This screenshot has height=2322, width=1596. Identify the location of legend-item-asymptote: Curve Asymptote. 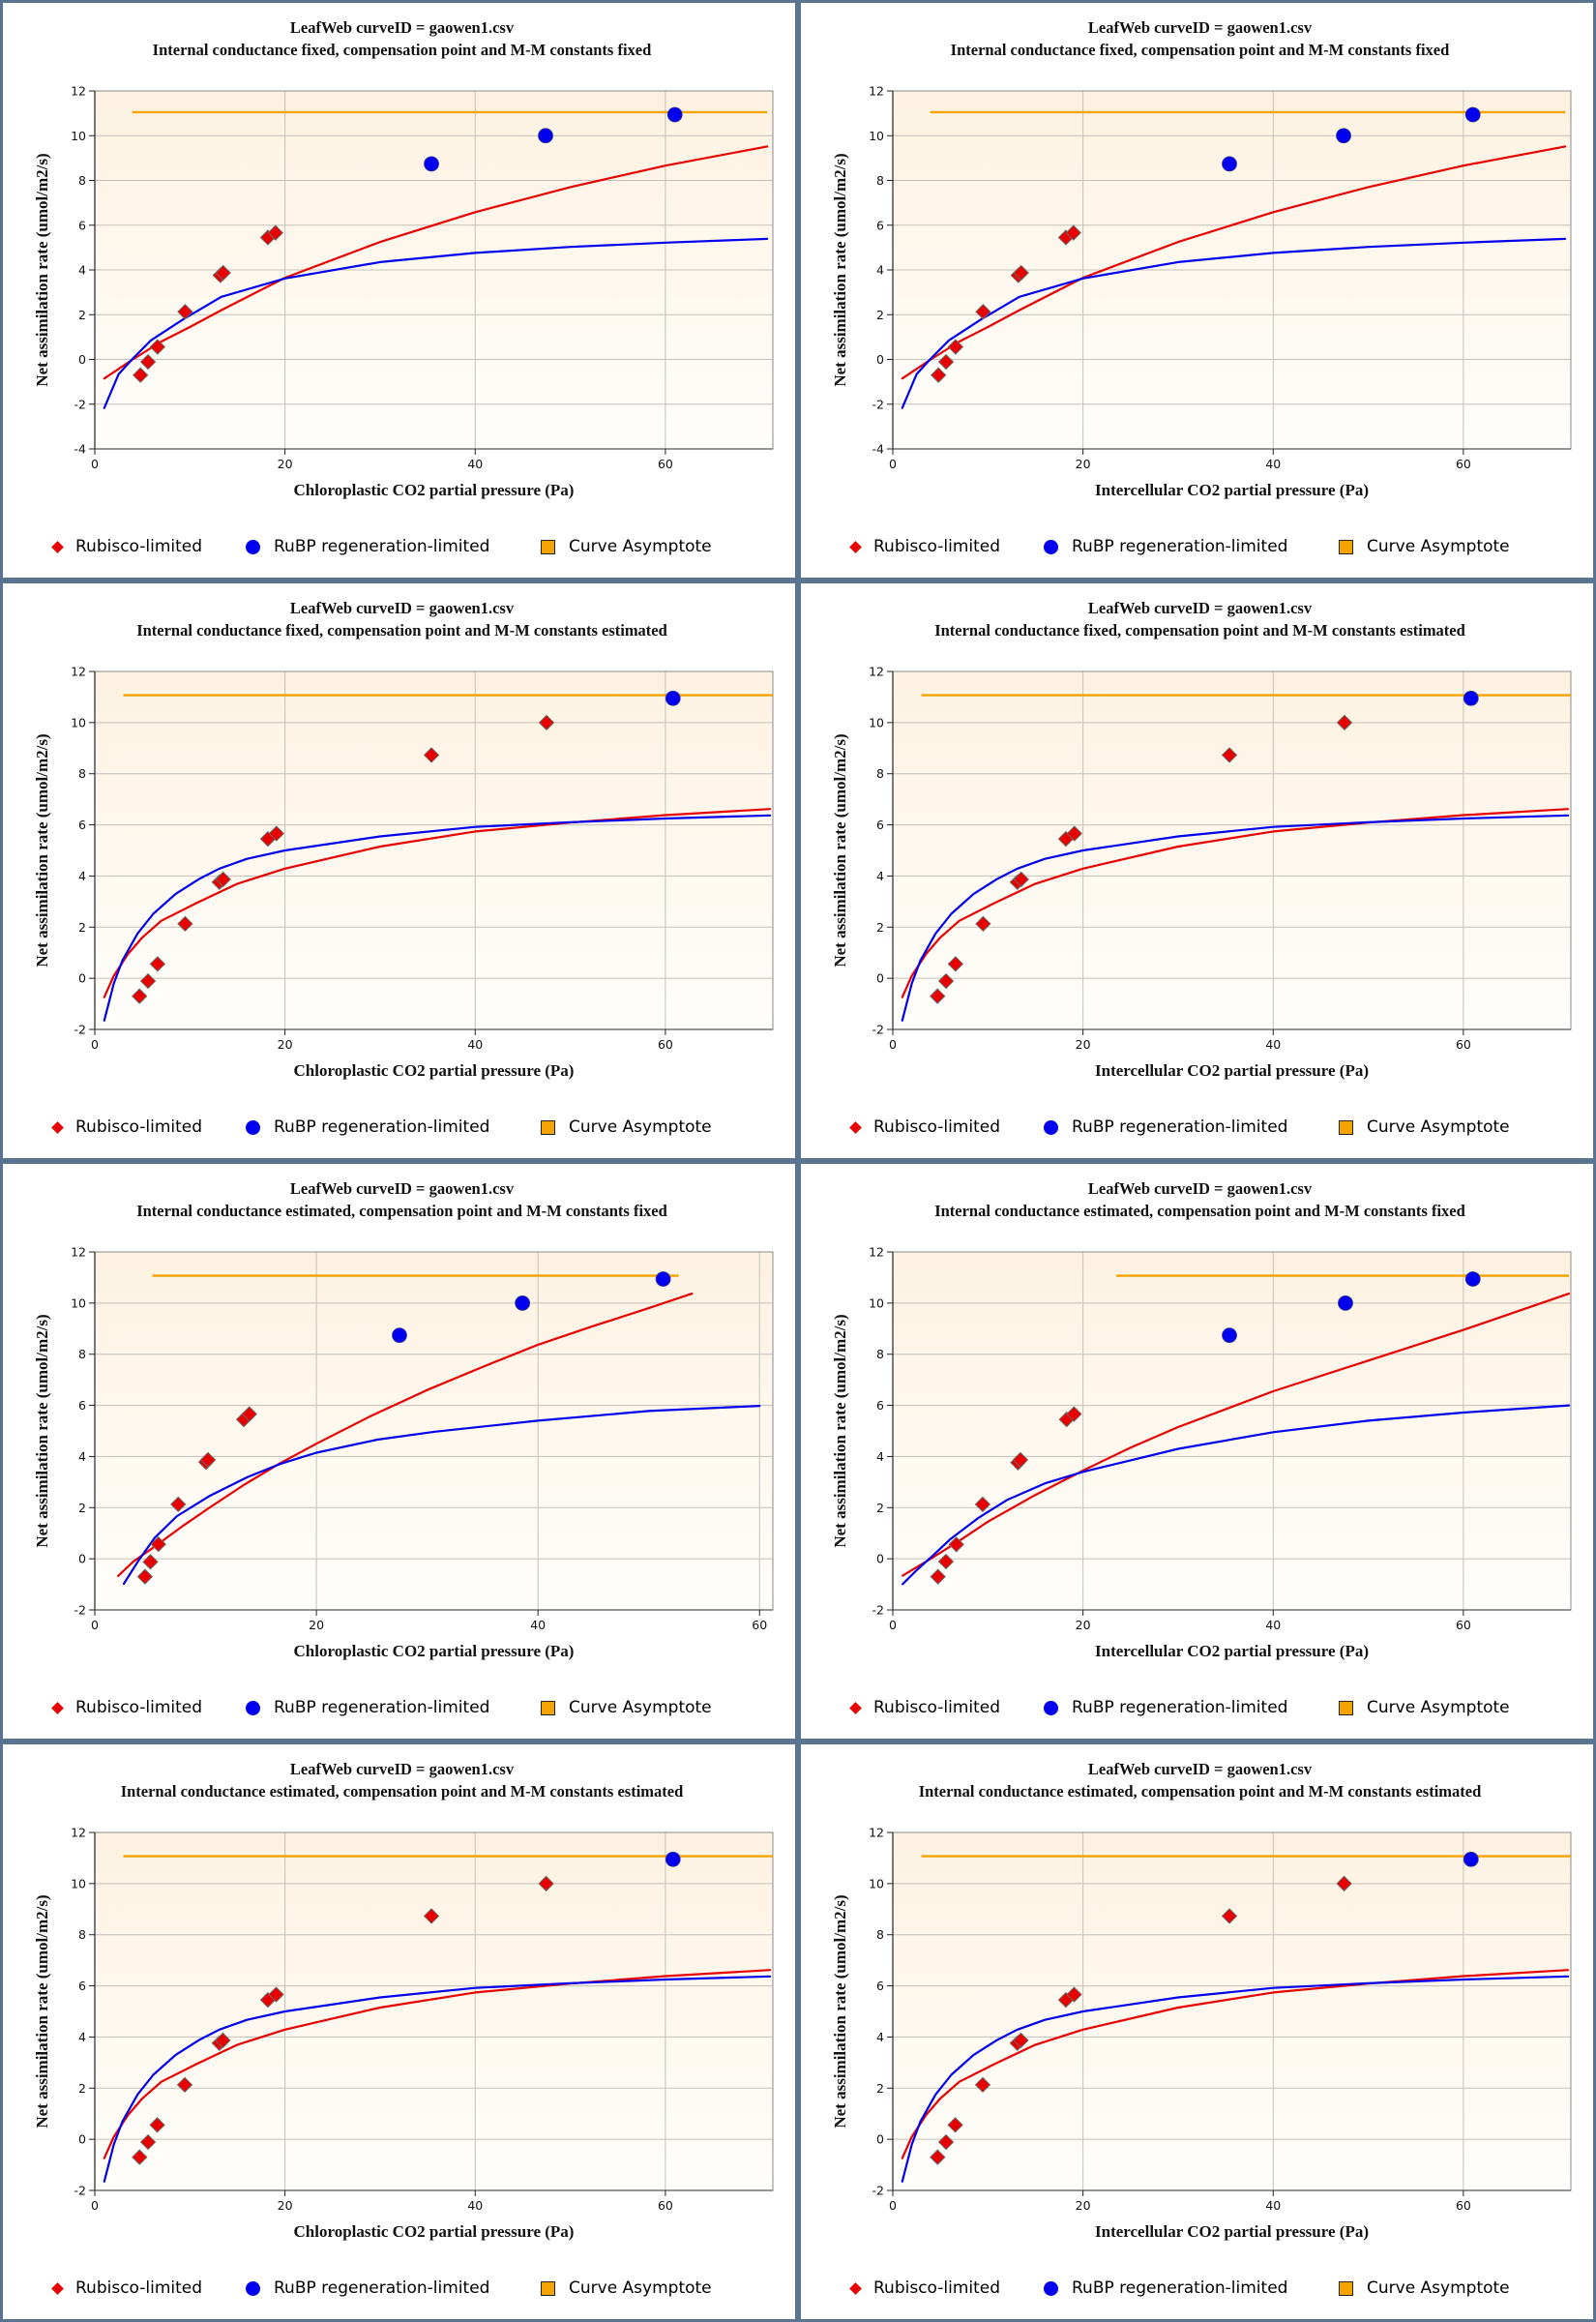
(626, 1707).